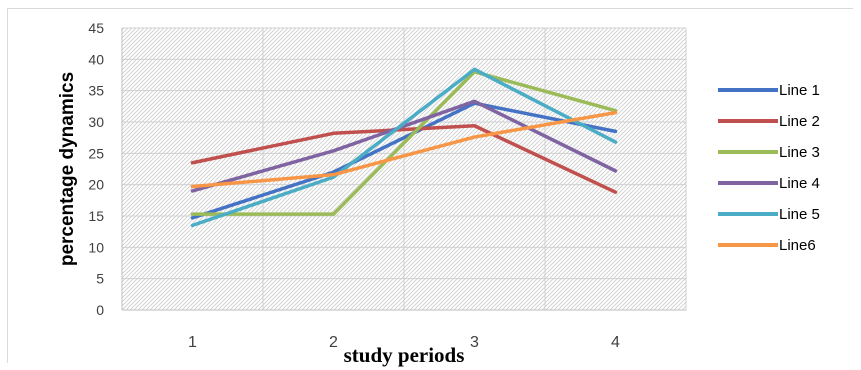 This screenshot has height=370, width=861. What do you see at coordinates (192, 342) in the screenshot?
I see `x-tick-label: 1` at bounding box center [192, 342].